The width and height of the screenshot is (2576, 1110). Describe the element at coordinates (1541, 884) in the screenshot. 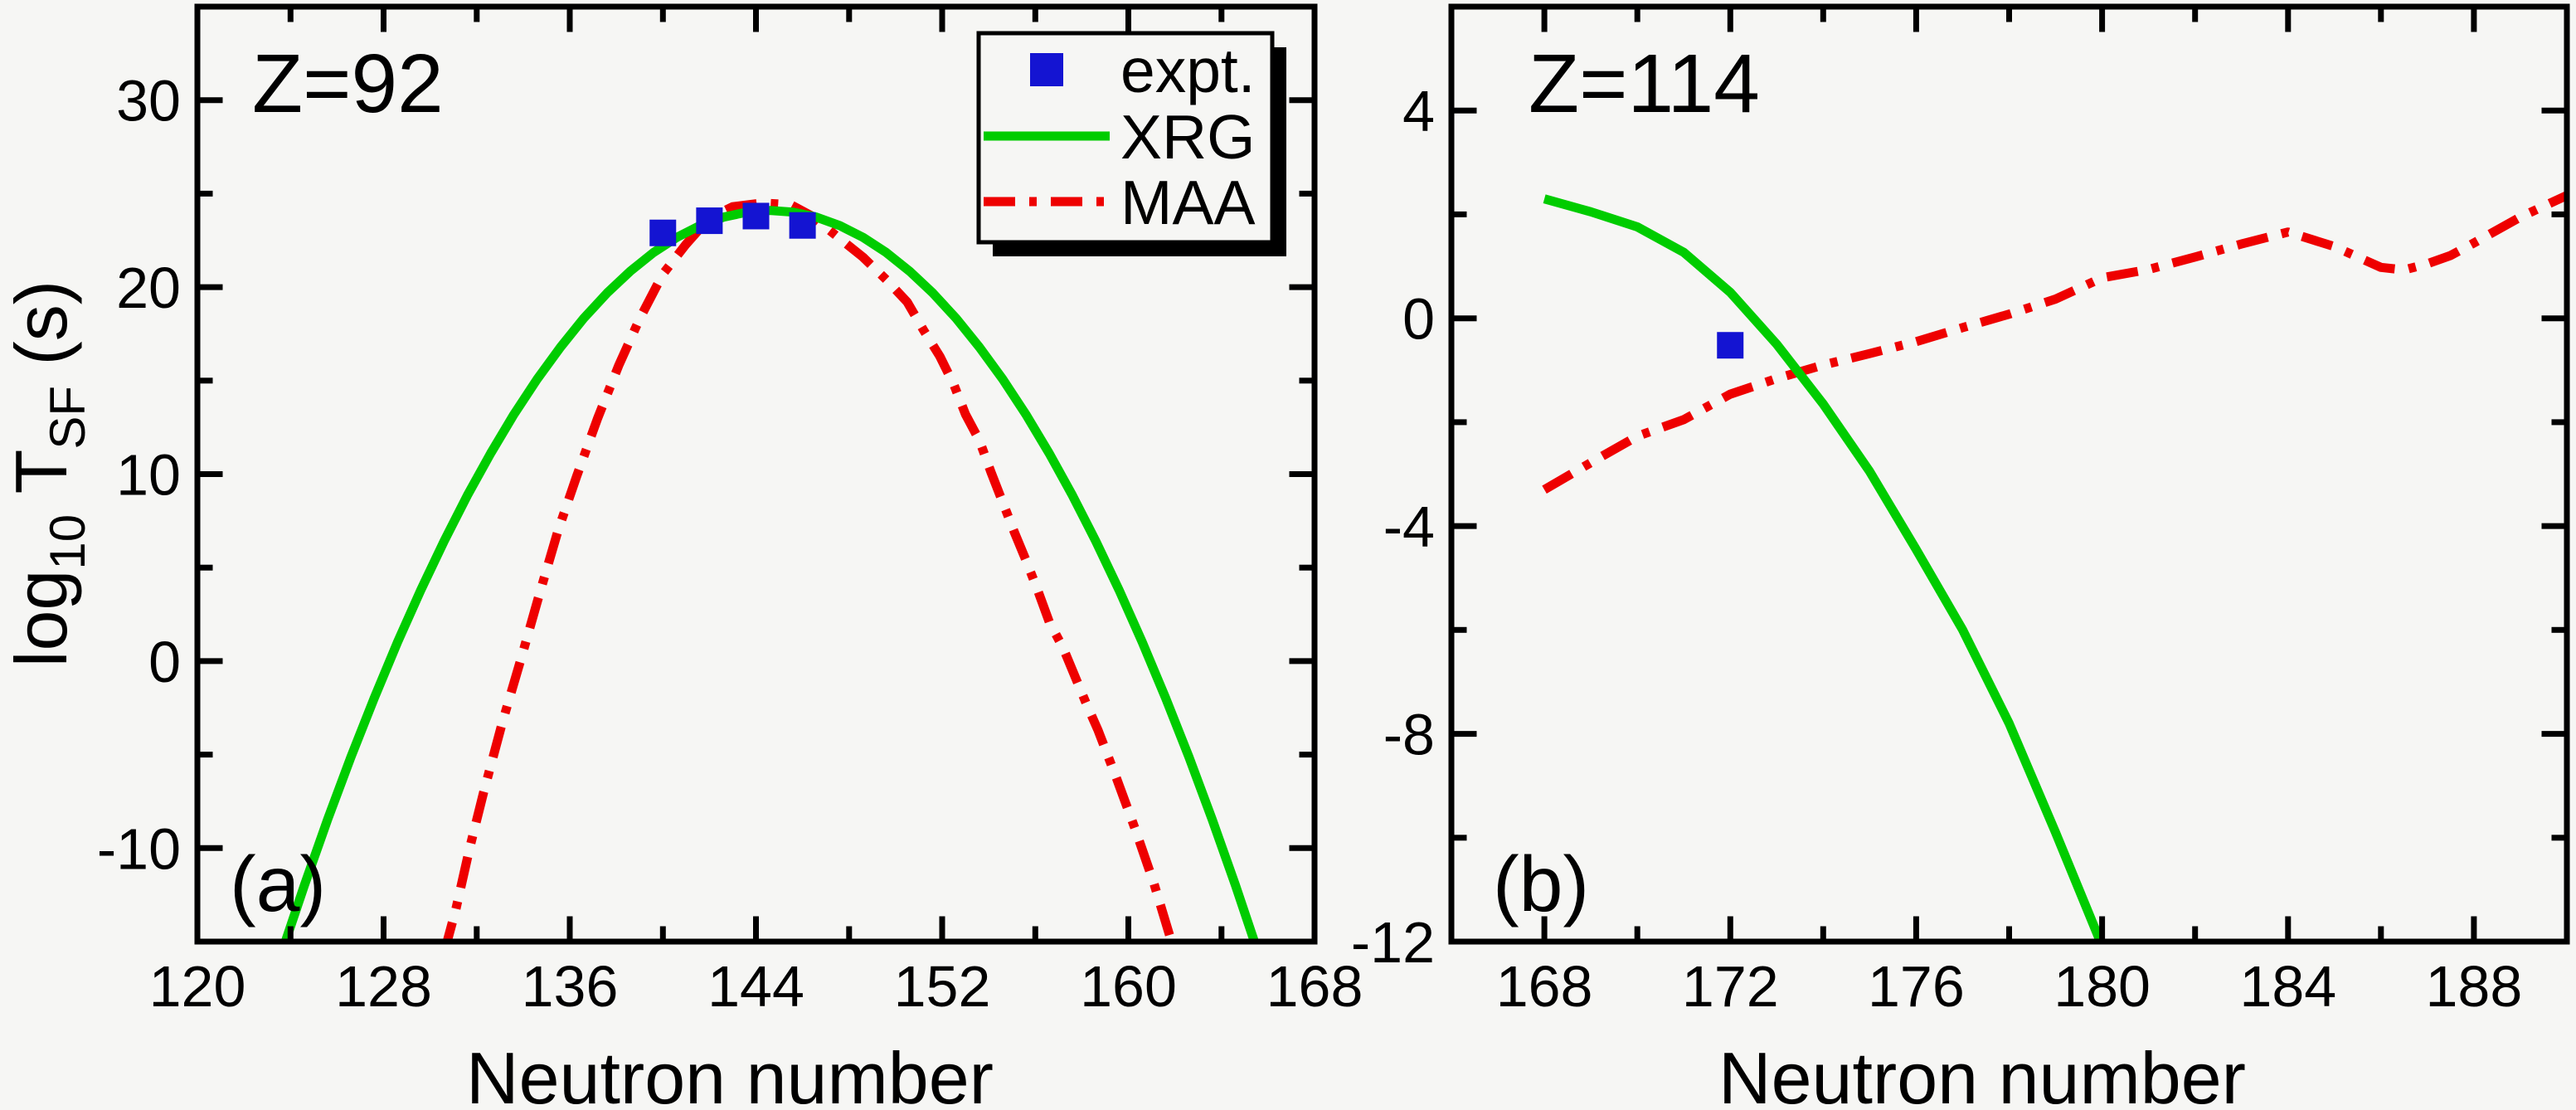

I see `panel-b-letter: (b)` at that location.